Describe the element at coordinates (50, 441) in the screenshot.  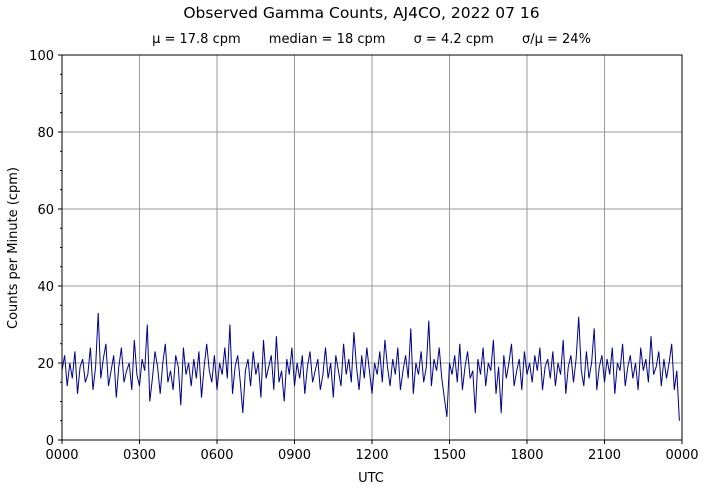
I see `y-tick-label: 0` at that location.